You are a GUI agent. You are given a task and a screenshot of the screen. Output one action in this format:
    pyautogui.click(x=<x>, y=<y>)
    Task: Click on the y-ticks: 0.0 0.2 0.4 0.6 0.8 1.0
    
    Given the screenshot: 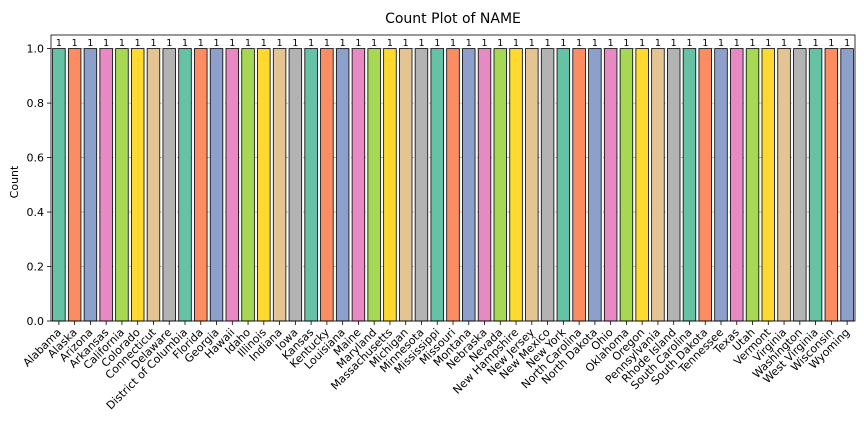 What is the action you would take?
    pyautogui.click(x=39, y=185)
    